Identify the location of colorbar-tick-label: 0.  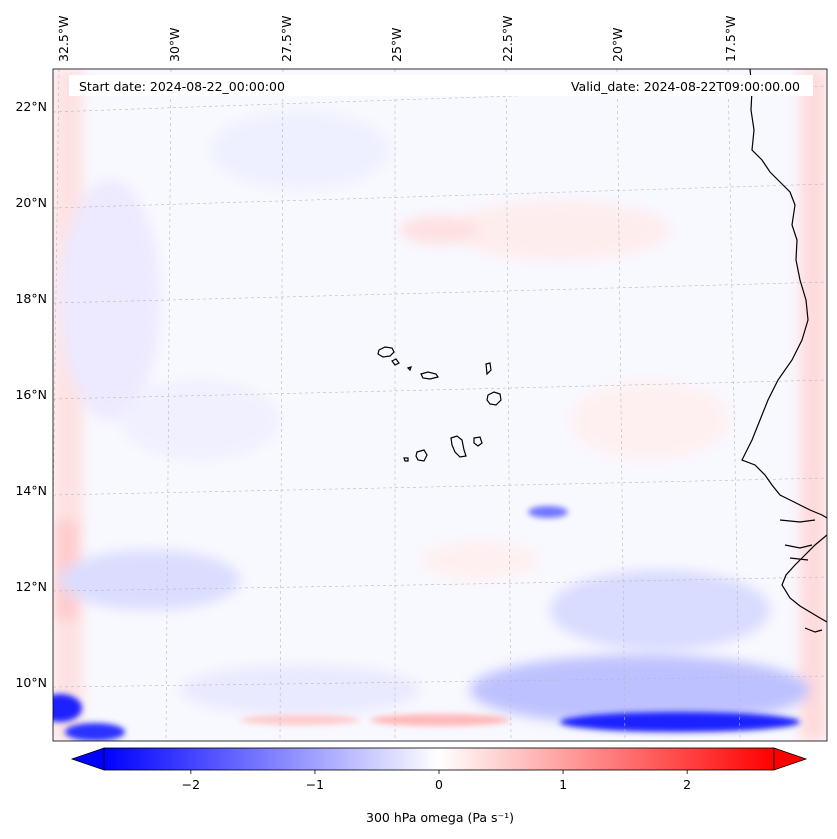
(439, 784).